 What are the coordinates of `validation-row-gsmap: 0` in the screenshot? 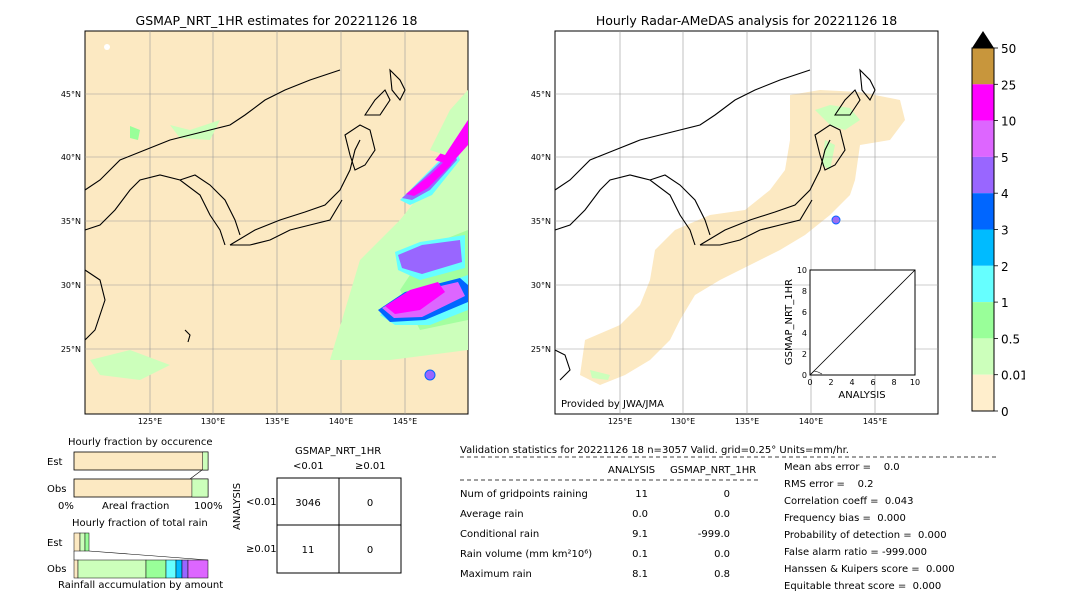 It's located at (726, 494).